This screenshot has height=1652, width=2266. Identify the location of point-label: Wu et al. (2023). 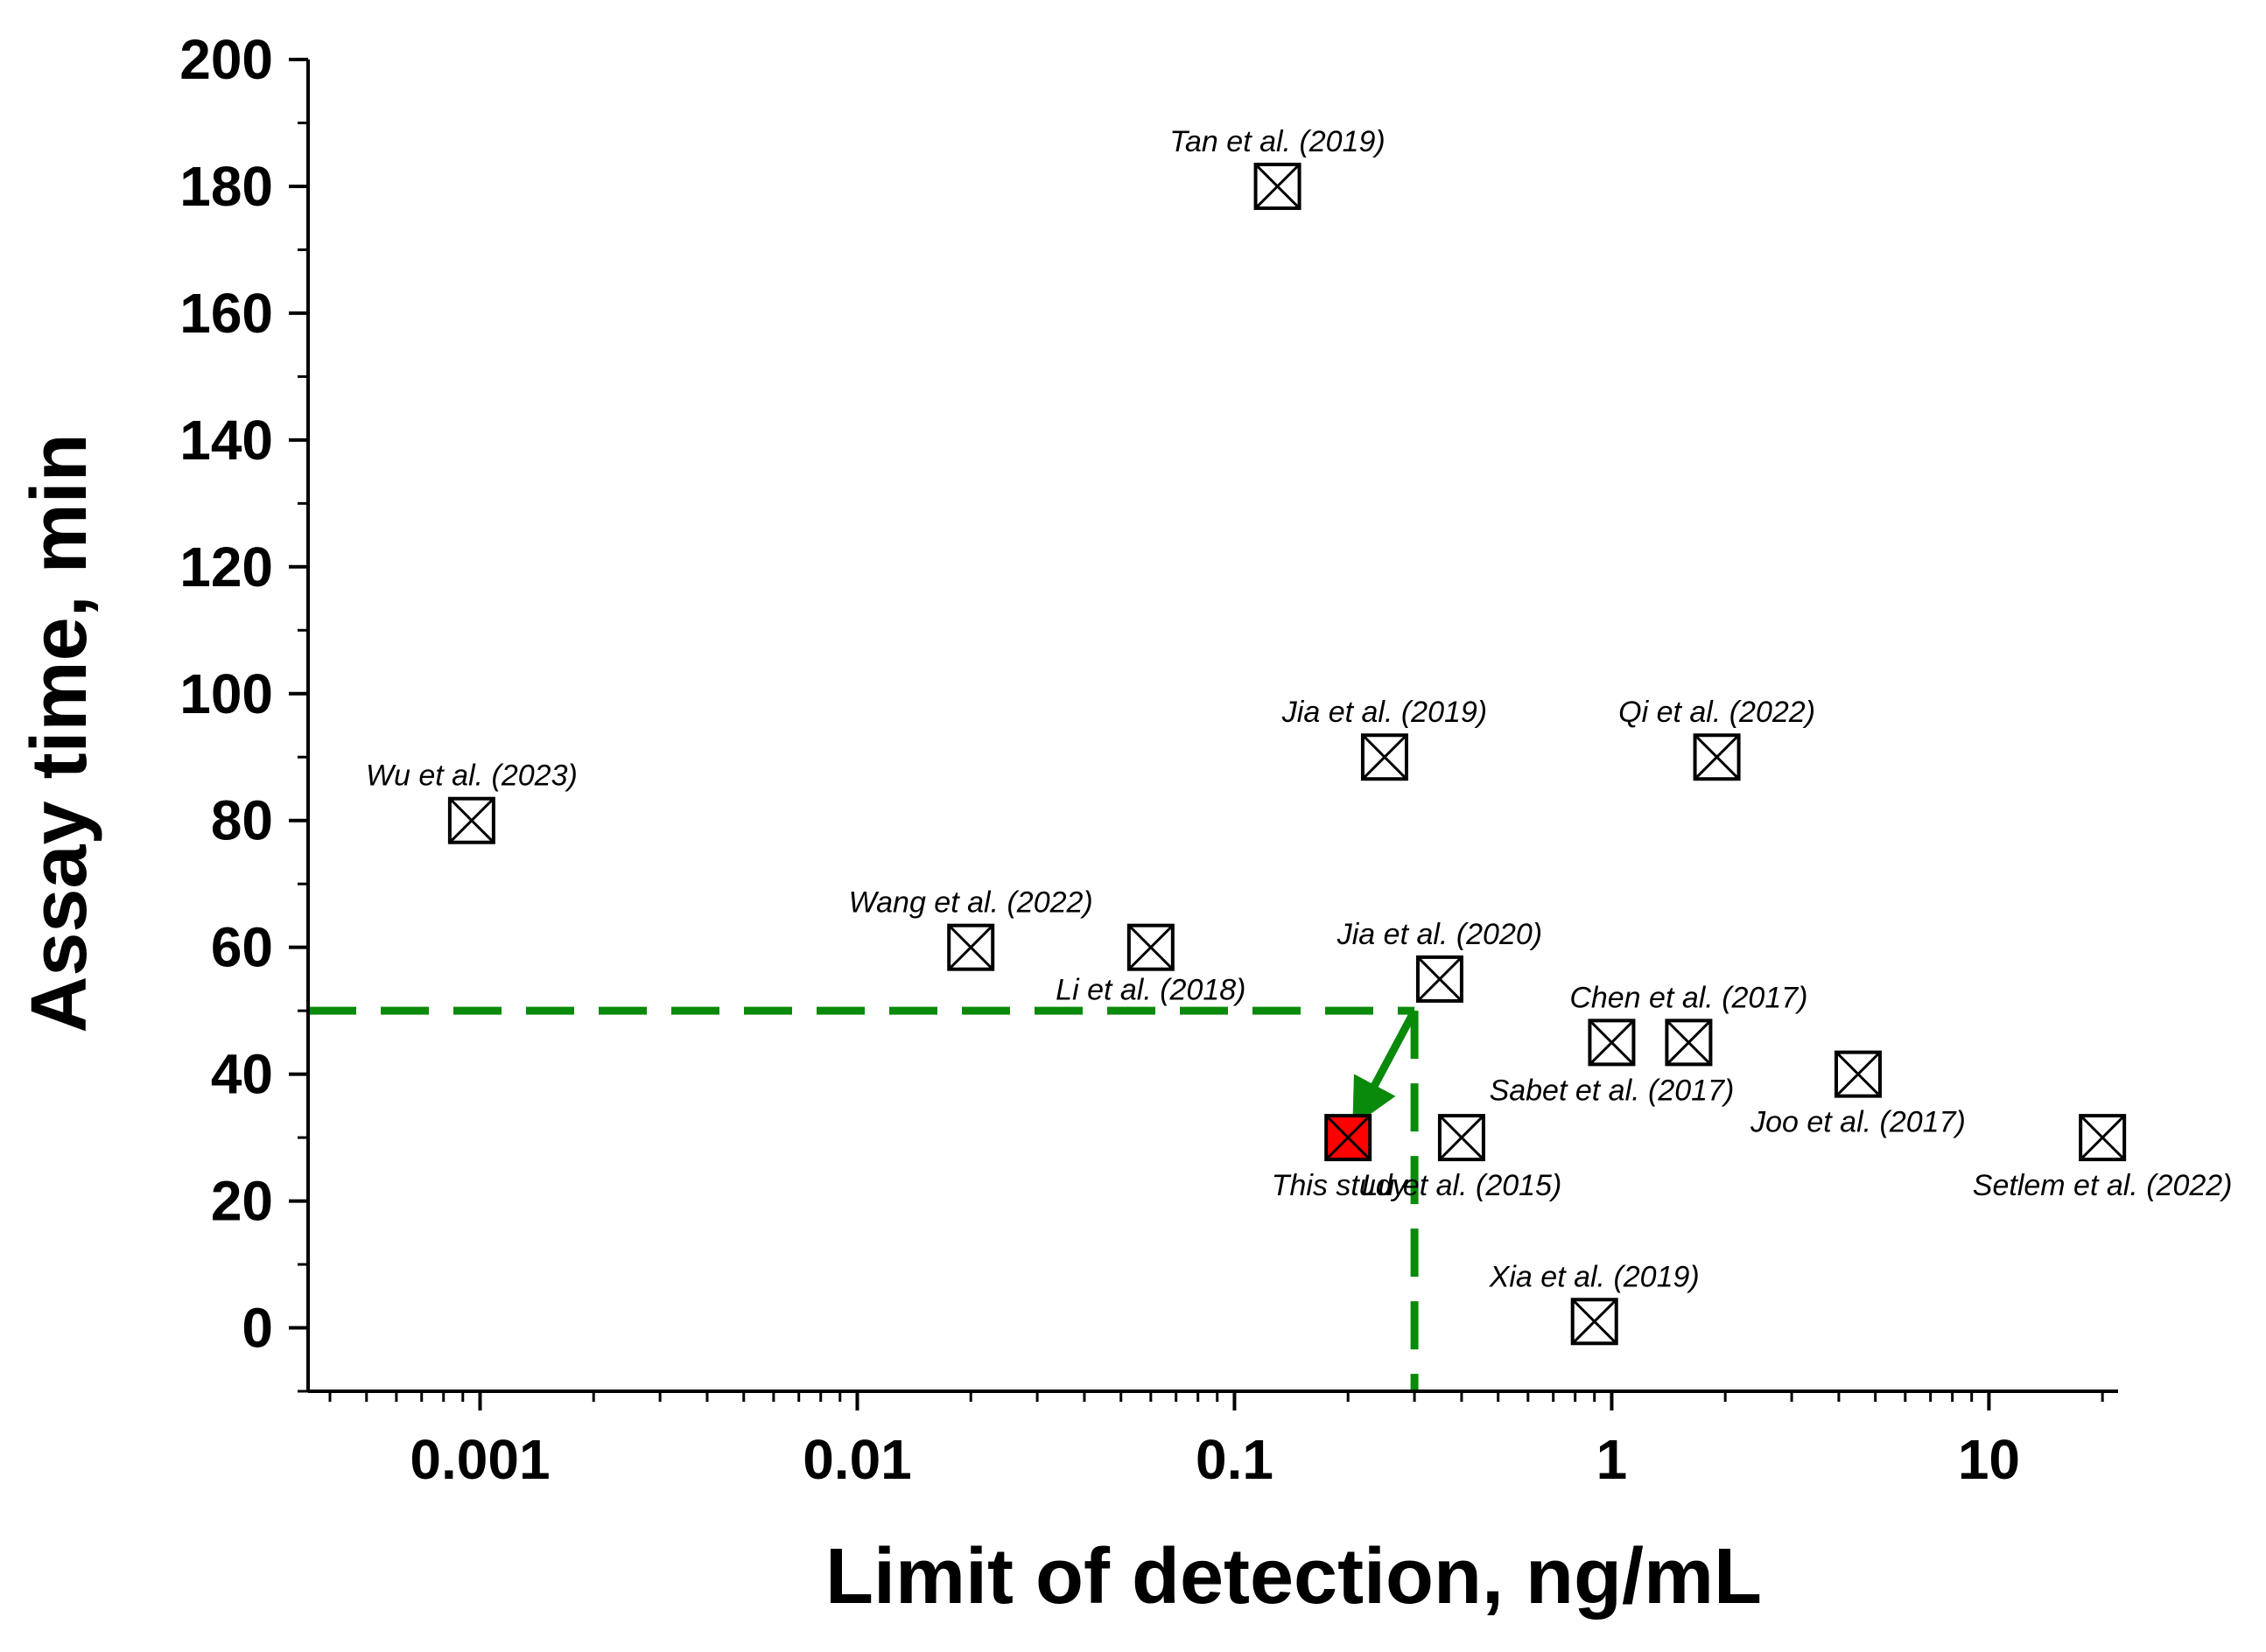
(472, 776).